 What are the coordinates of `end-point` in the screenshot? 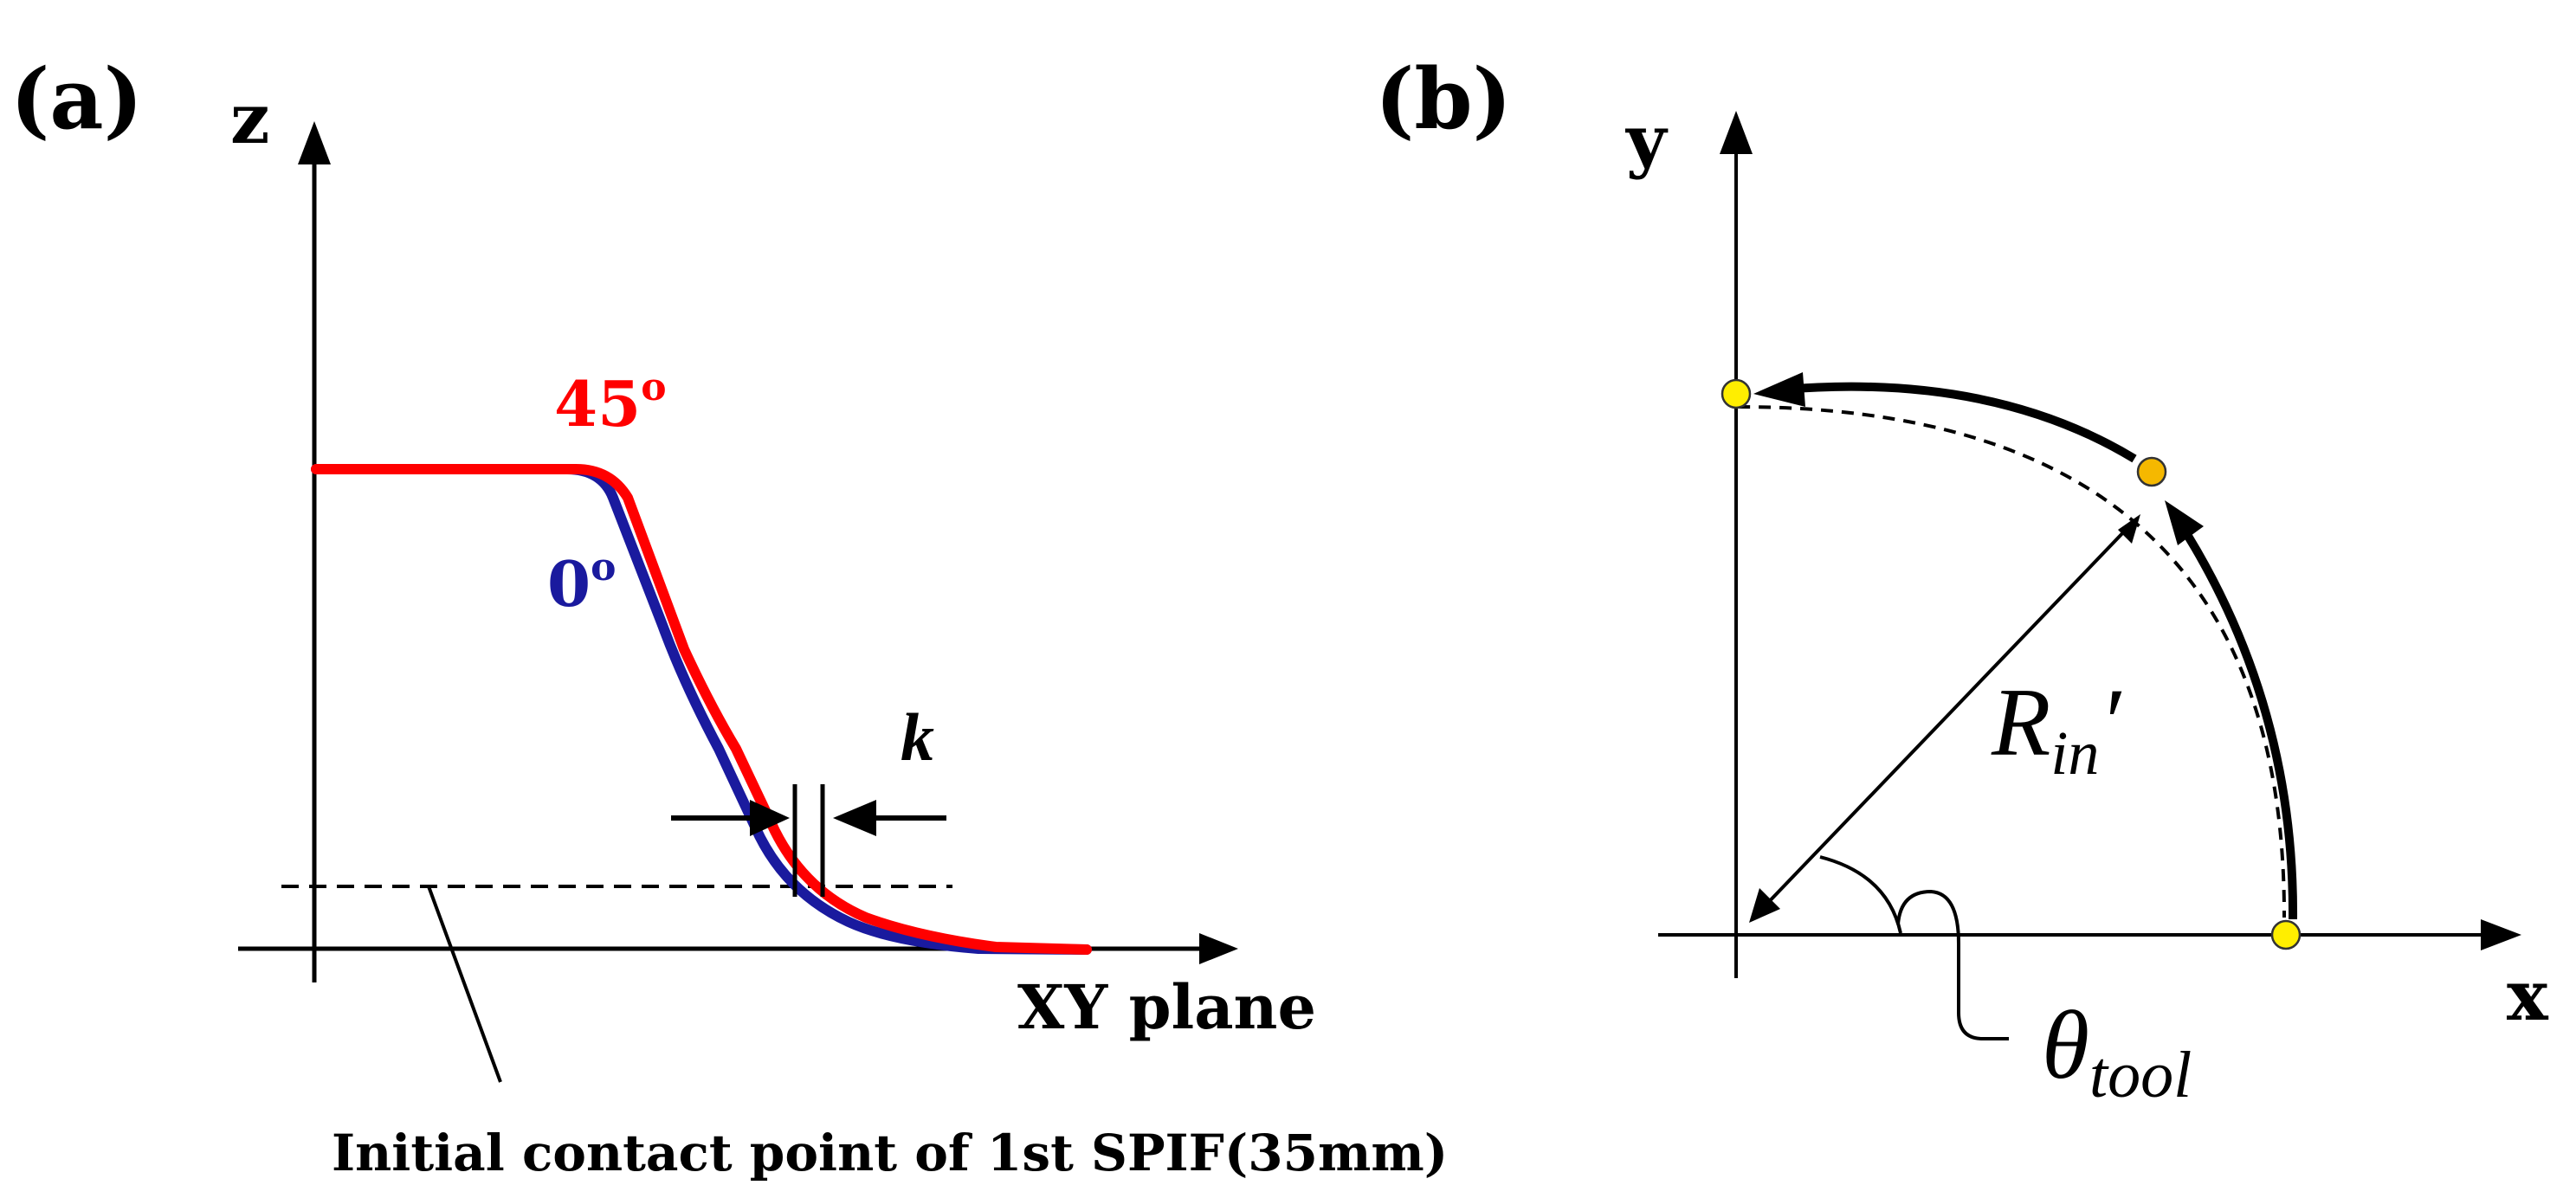 It's located at (1737, 394).